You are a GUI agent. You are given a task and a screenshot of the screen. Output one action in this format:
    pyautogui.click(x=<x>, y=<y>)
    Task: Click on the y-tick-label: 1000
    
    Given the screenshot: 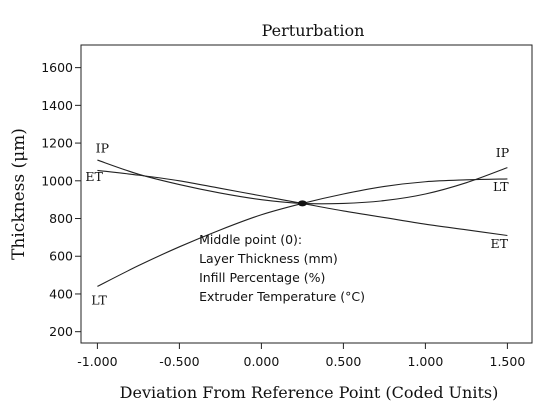 What is the action you would take?
    pyautogui.click(x=57, y=180)
    